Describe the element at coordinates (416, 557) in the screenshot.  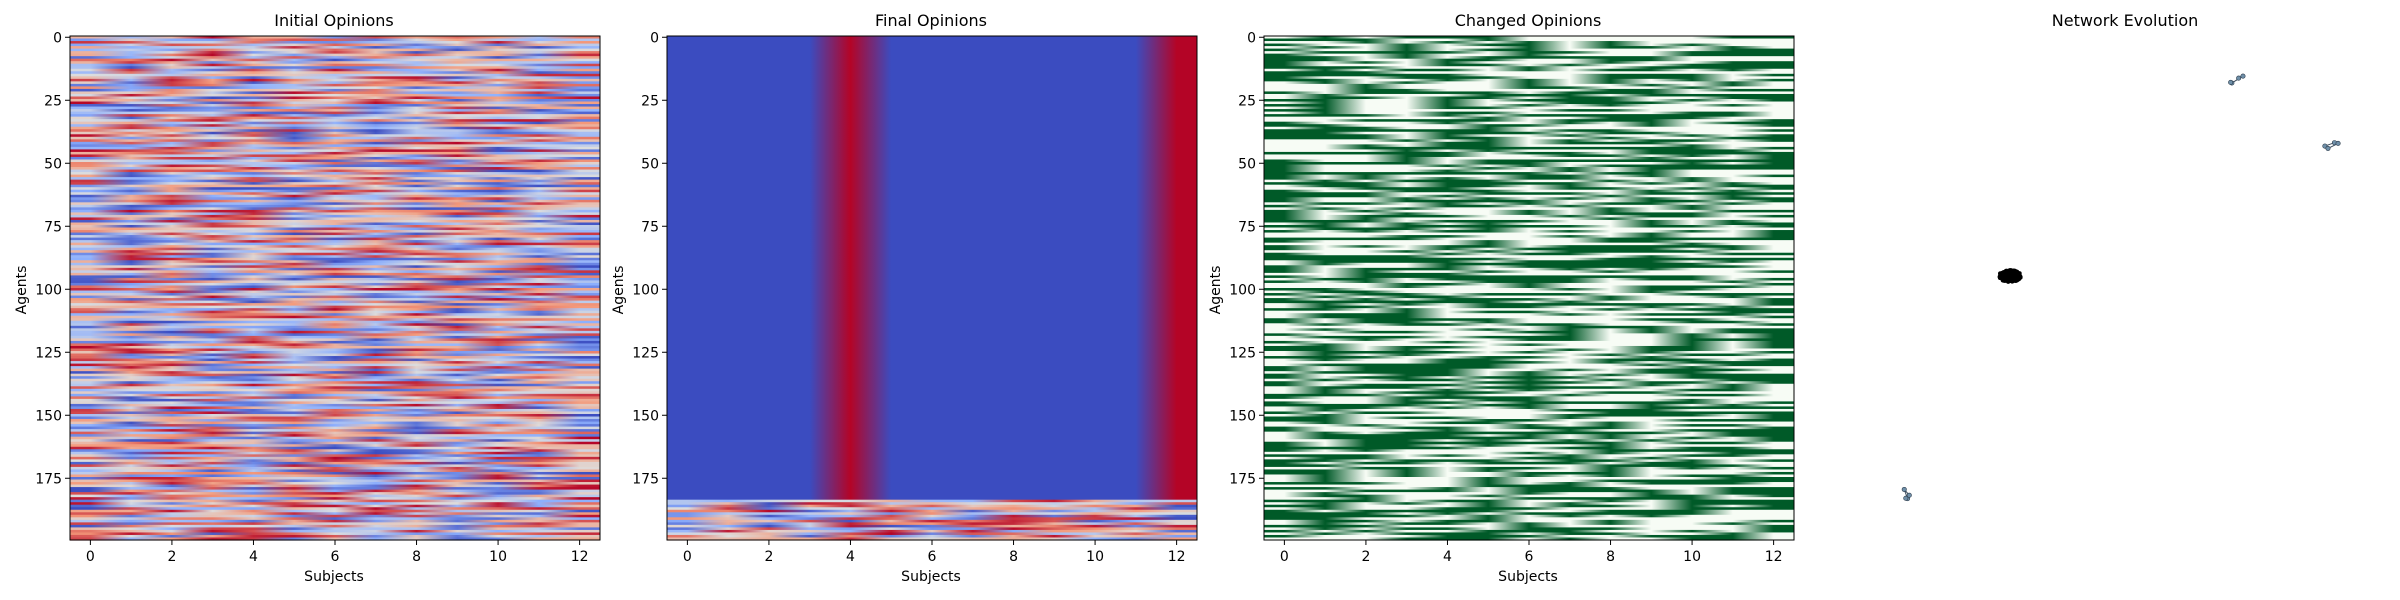
I see `x-tick-label: 8` at that location.